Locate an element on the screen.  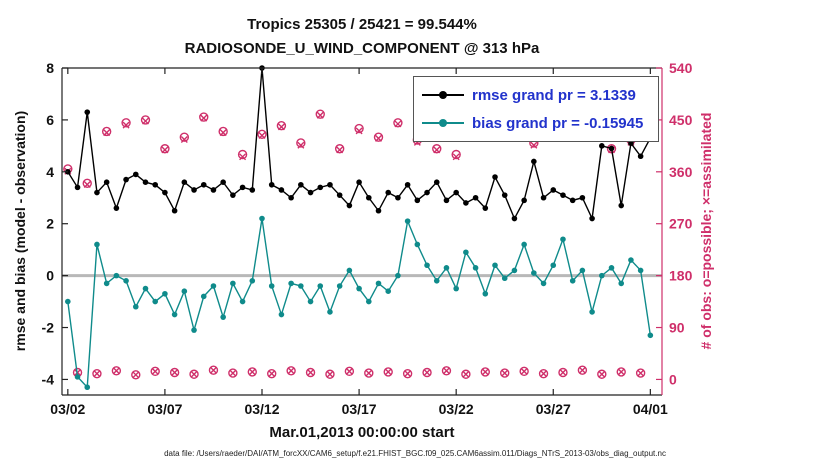
svg-text: 03/27 is located at coordinates (553, 409).